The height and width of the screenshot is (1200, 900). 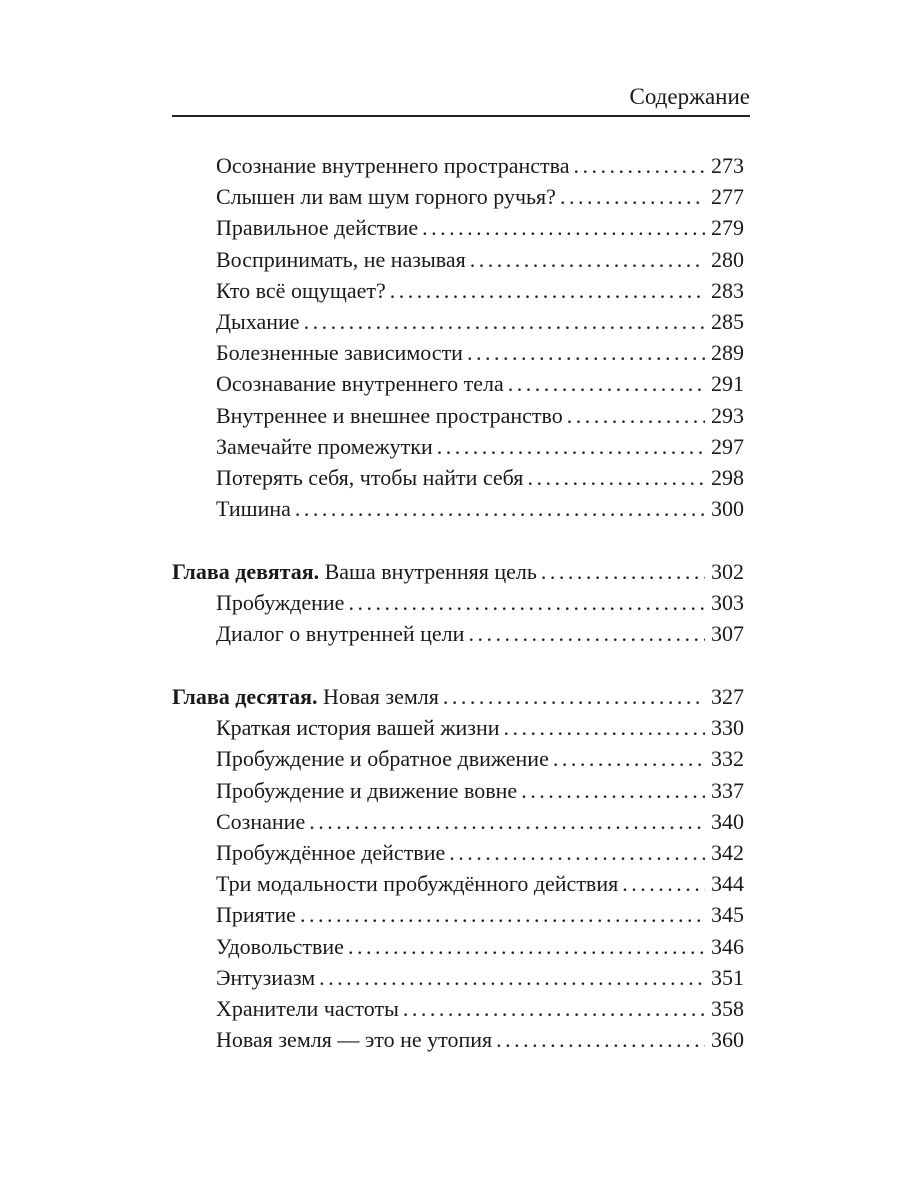 What do you see at coordinates (727, 1008) in the screenshot?
I see `page-number: 358` at bounding box center [727, 1008].